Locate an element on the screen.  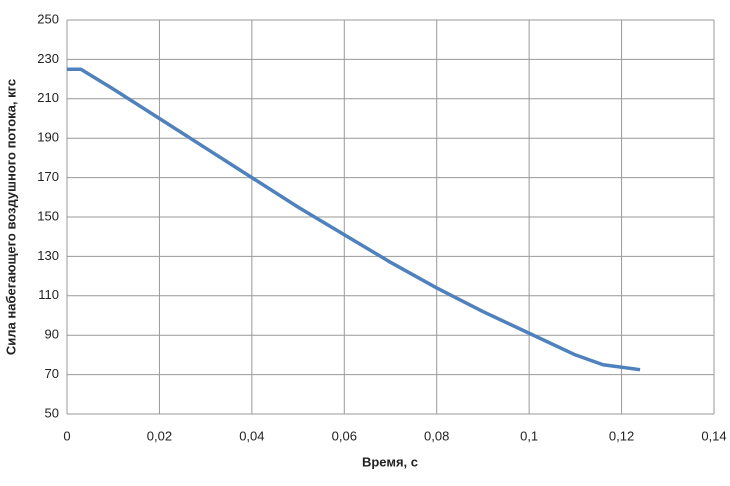
x-tick-label: 0,1 is located at coordinates (529, 435).